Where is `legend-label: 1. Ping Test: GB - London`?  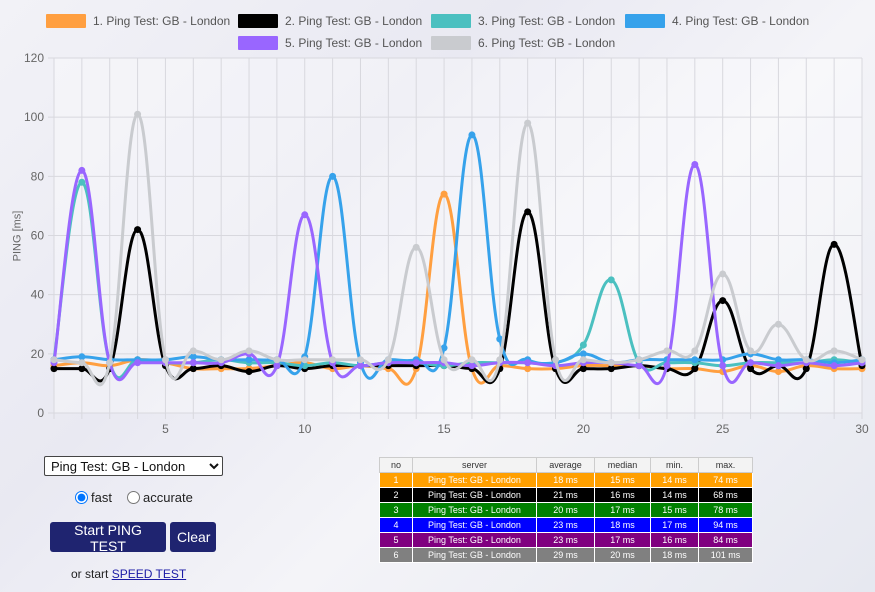 legend-label: 1. Ping Test: GB - London is located at coordinates (162, 21).